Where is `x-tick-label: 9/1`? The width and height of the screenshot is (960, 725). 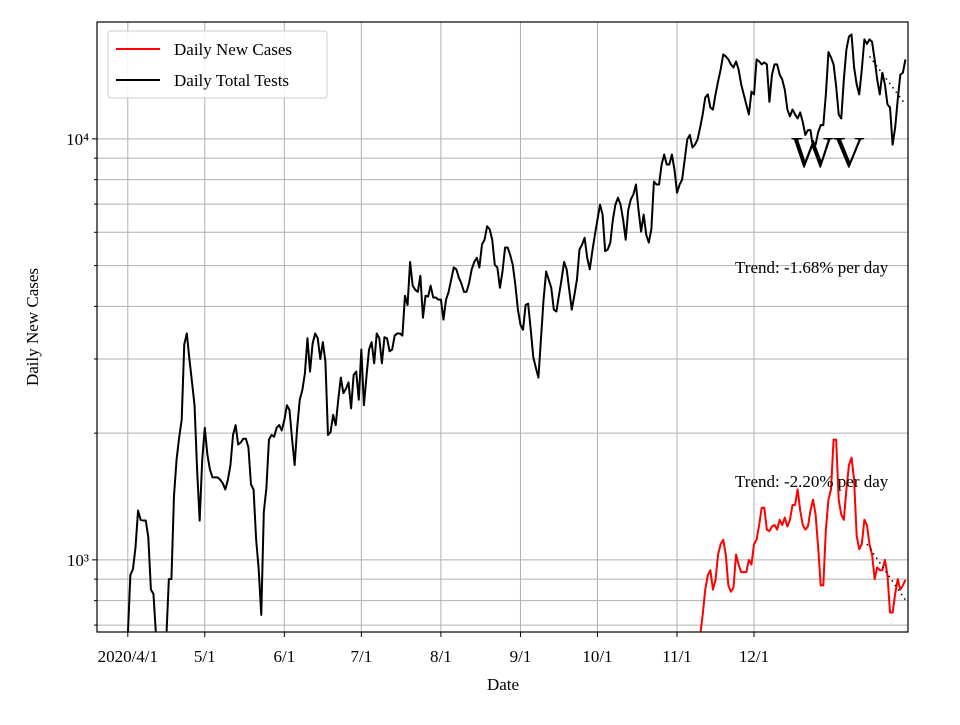
x-tick-label: 9/1 is located at coordinates (521, 656).